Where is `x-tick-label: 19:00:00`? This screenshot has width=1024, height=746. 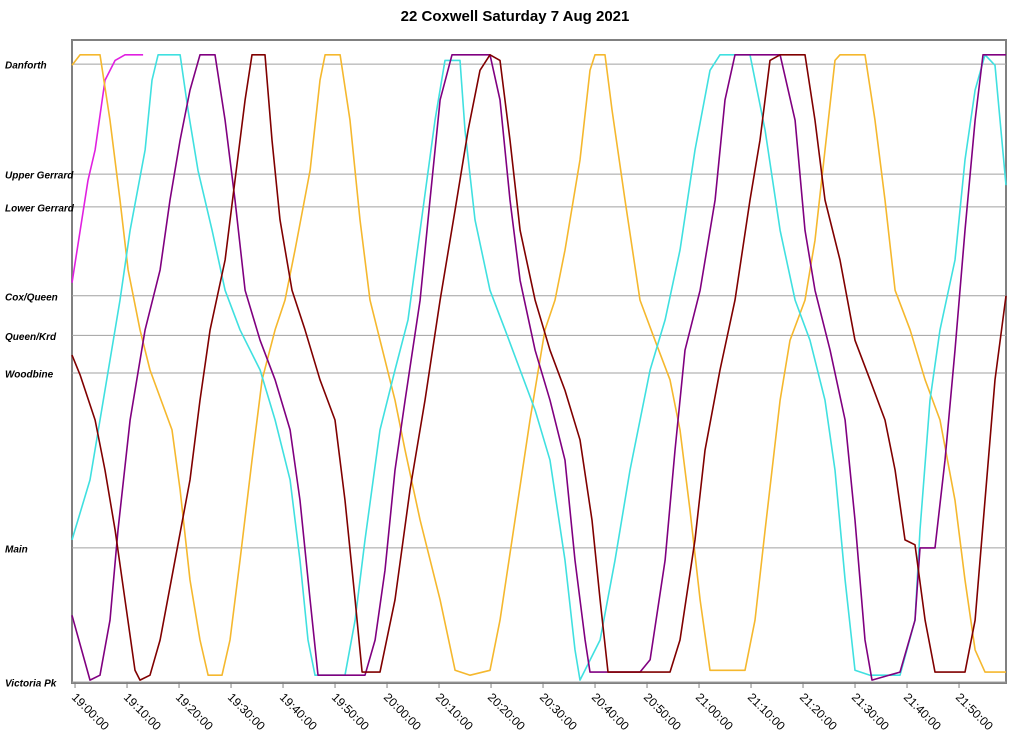
x-tick-label: 19:00:00 is located at coordinates (90, 711).